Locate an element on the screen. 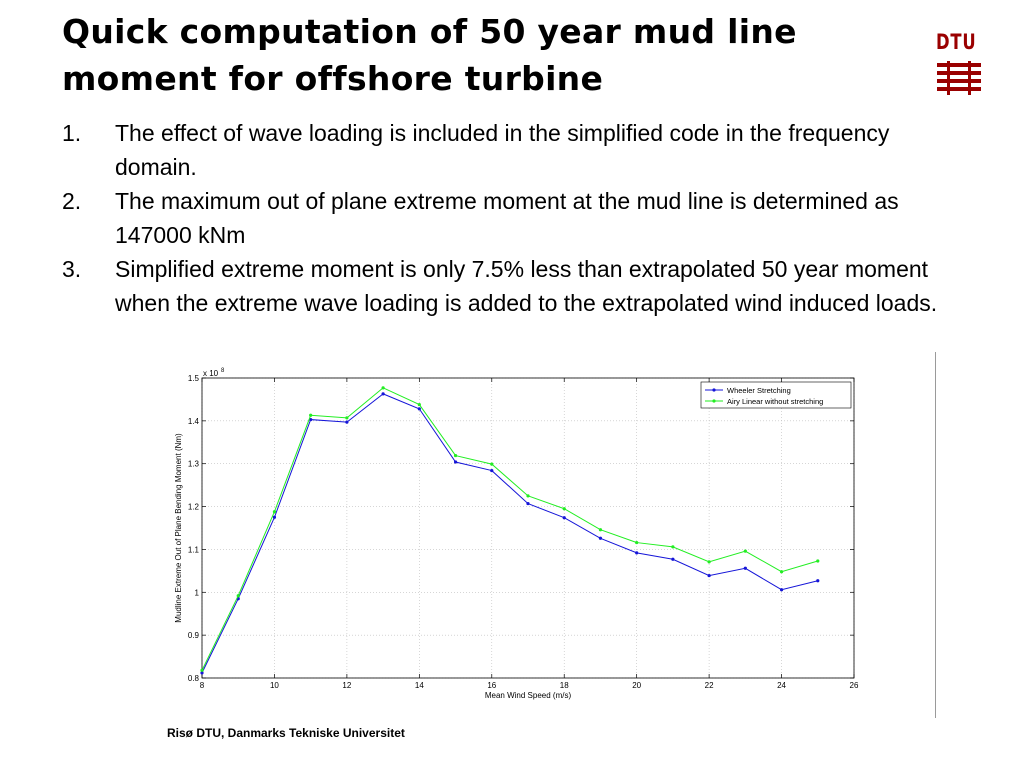 This screenshot has height=768, width=1024. vertical-divider is located at coordinates (935, 535).